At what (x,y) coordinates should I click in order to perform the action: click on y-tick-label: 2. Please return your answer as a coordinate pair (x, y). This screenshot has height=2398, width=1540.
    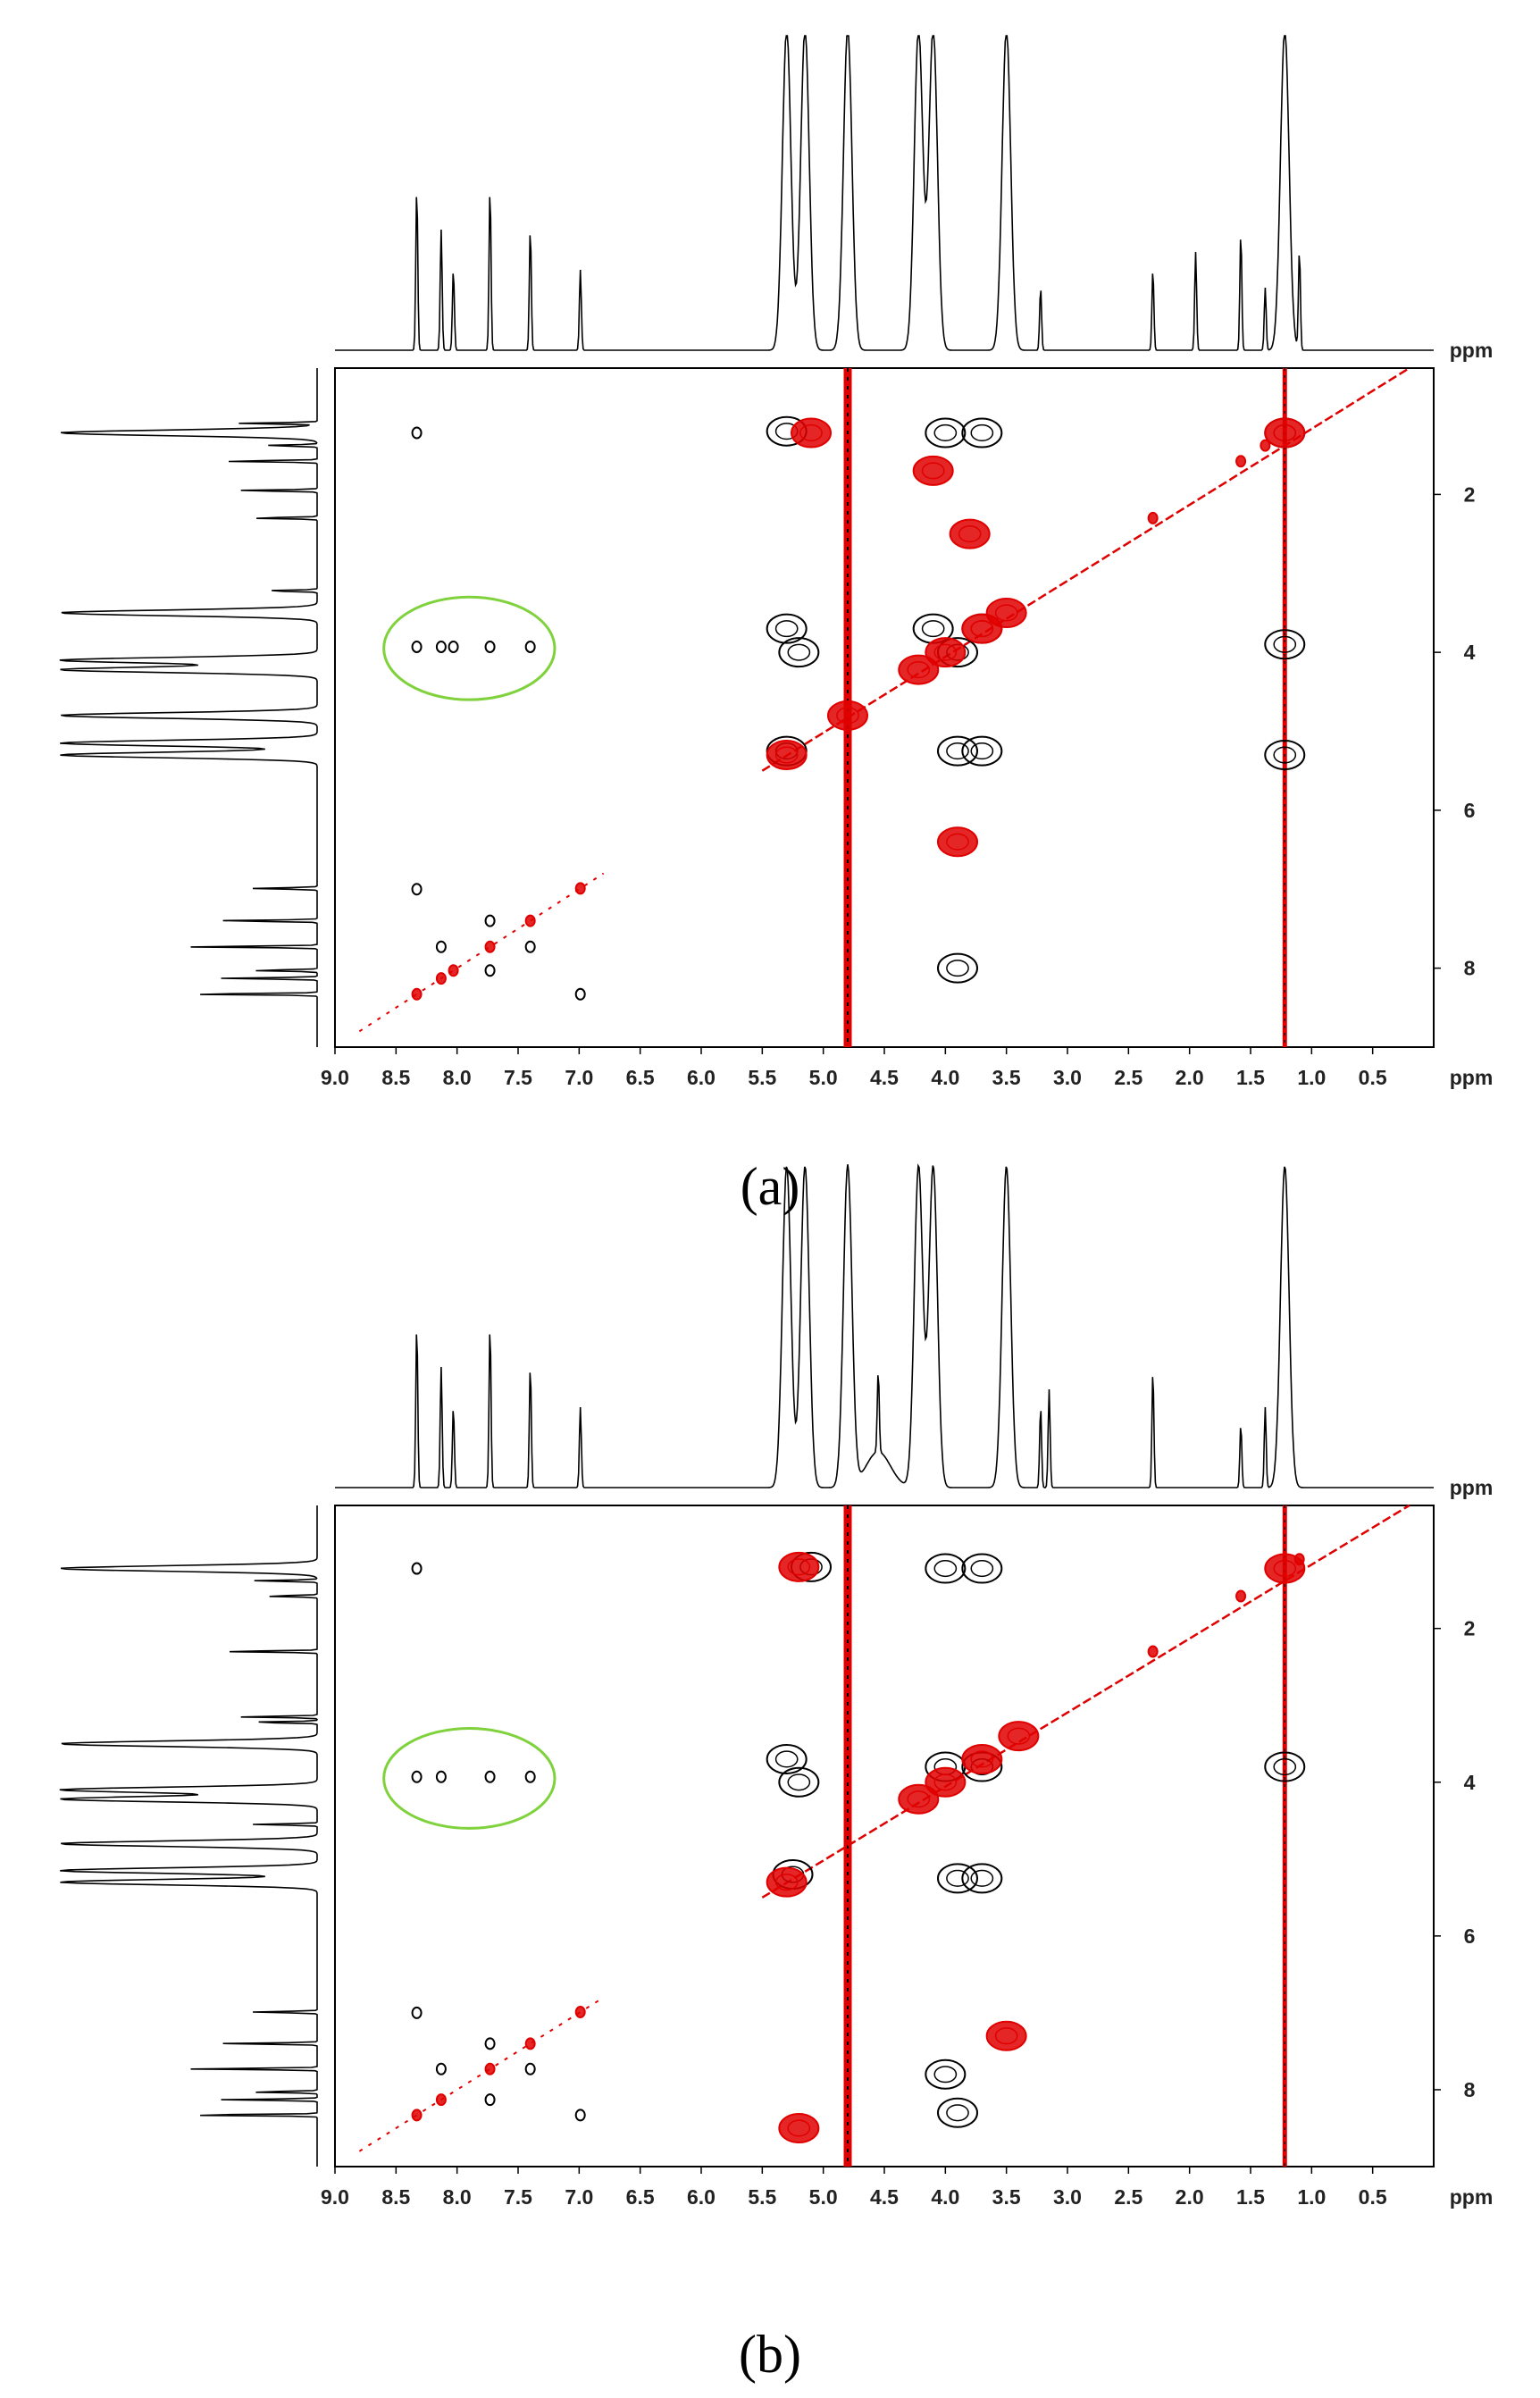
    Looking at the image, I should click on (1470, 494).